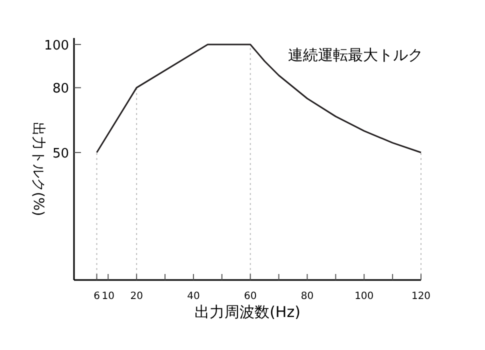 This screenshot has height=350, width=485. Describe the element at coordinates (307, 296) in the screenshot. I see `x-tick-label: 80` at that location.